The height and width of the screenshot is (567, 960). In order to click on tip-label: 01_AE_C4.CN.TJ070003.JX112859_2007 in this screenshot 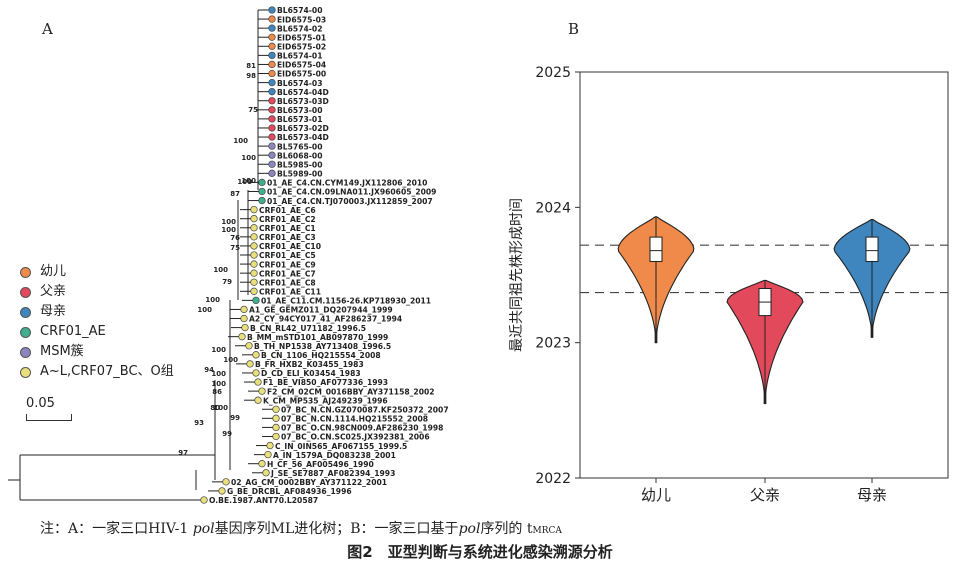, I will do `click(350, 201)`.